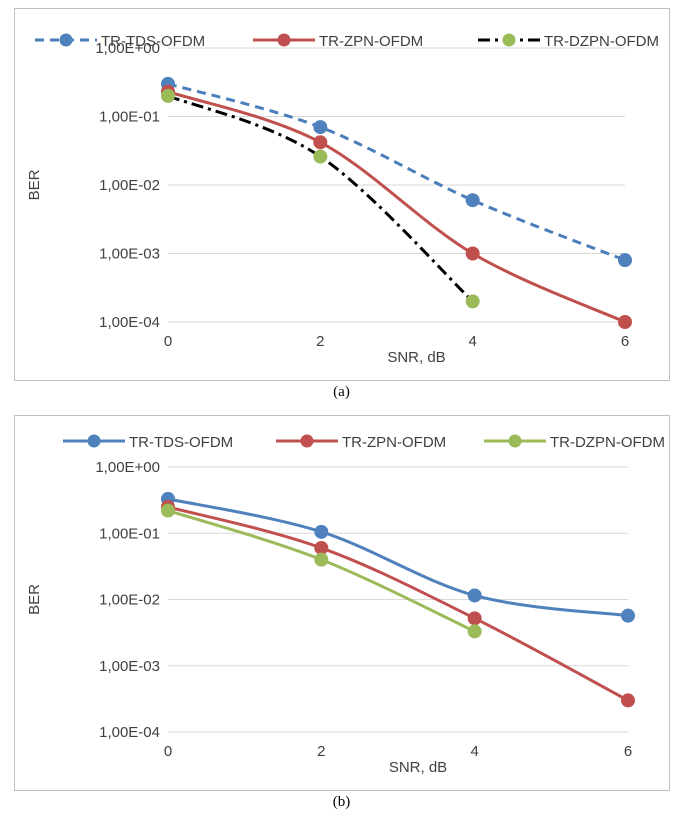 Image resolution: width=683 pixels, height=813 pixels. Describe the element at coordinates (129, 322) in the screenshot. I see `chart-a-ytick-label: 1,00E-04` at that location.